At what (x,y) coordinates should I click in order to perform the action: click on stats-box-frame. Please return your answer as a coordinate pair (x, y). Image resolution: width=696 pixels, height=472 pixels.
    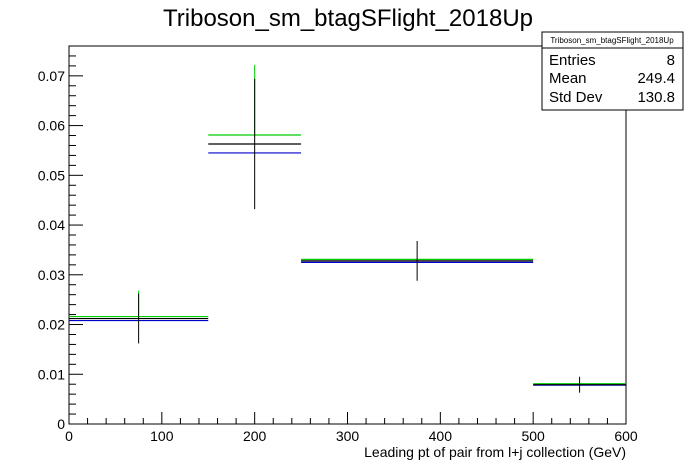
    Looking at the image, I should click on (612, 71).